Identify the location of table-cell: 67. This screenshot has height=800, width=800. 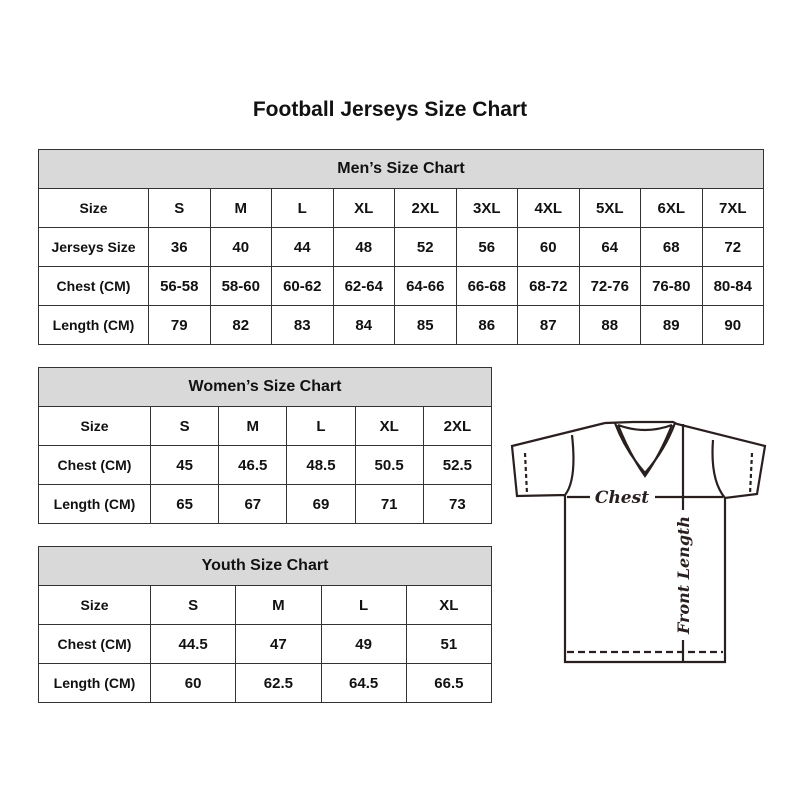
(253, 504).